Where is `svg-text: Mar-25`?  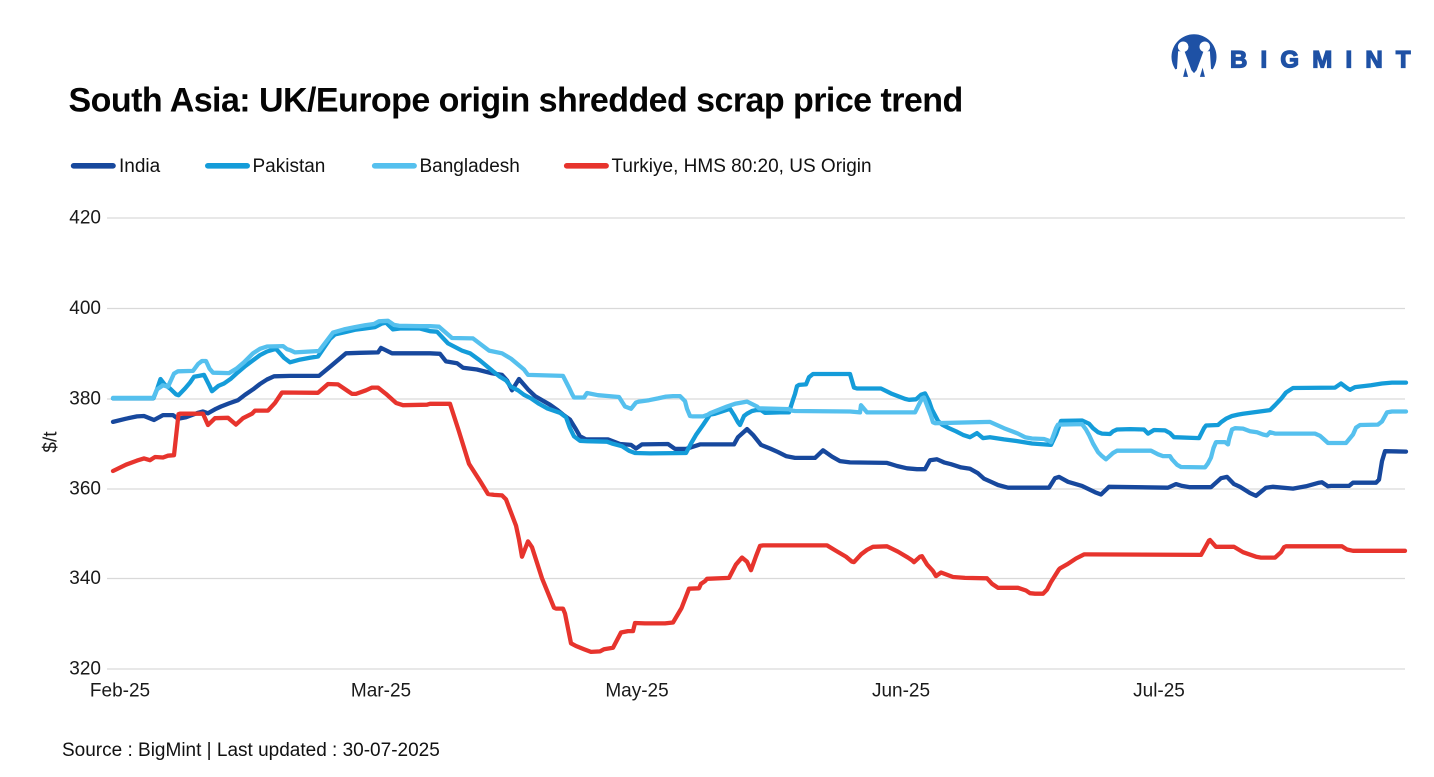
svg-text: Mar-25 is located at coordinates (381, 691).